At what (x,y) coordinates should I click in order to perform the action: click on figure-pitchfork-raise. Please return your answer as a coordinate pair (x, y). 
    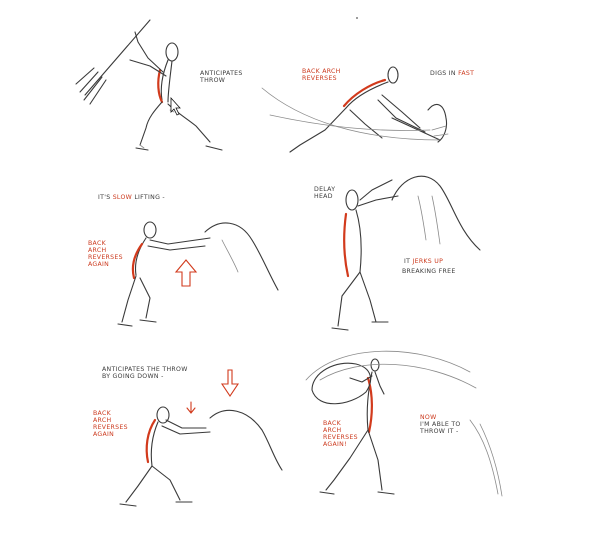
    Looking at the image, I should click on (149, 85).